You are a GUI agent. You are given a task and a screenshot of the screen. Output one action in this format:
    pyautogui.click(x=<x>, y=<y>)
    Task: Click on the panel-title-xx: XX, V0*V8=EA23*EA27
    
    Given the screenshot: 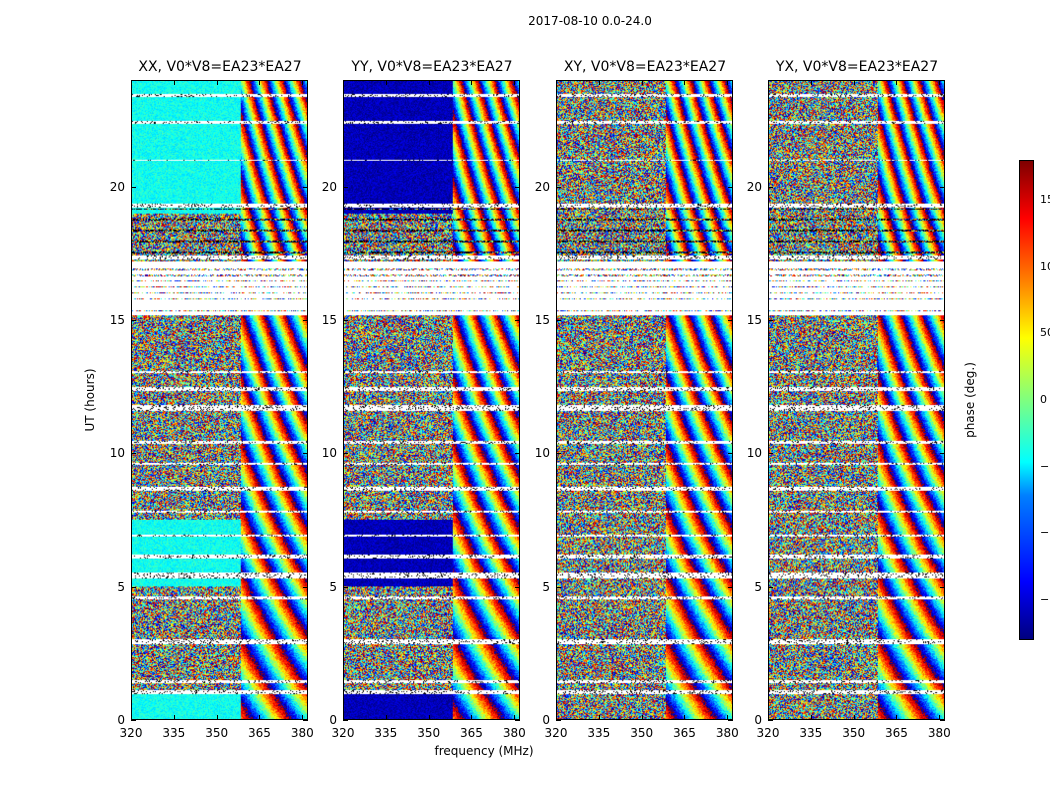 What is the action you would take?
    pyautogui.click(x=220, y=67)
    